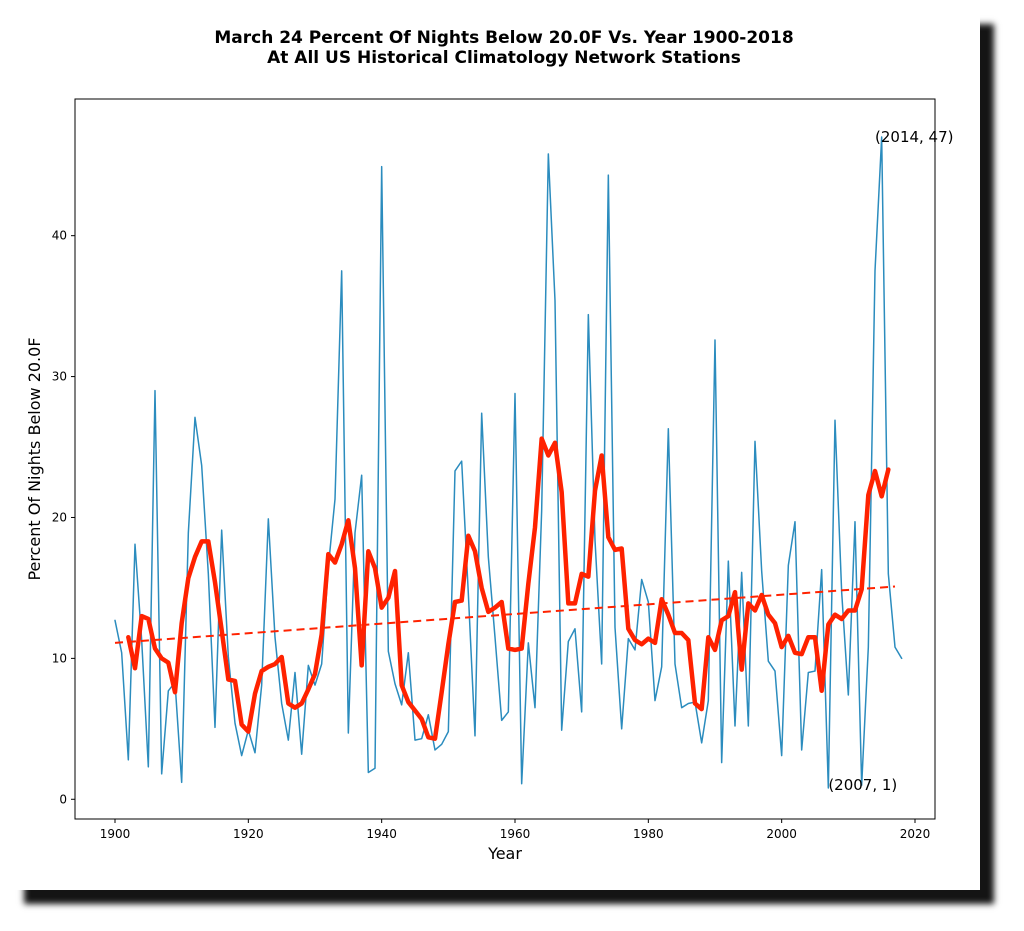  Describe the element at coordinates (890, 461) in the screenshot. I see `annotations: (2014, 47) (2007, 1)` at that location.